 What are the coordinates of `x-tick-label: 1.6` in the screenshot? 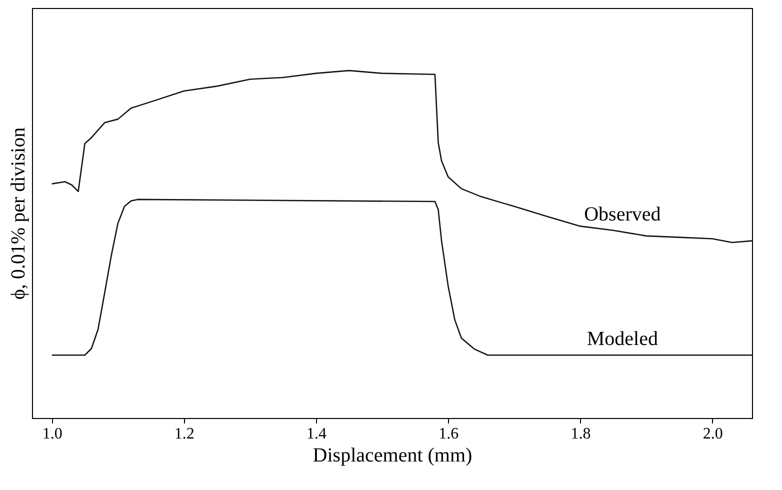 It's located at (448, 434).